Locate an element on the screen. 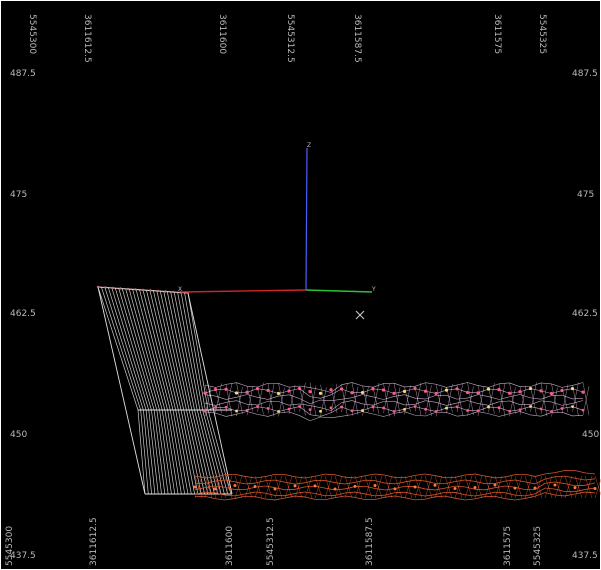  coordinate-label-bottom: 3611600 is located at coordinates (230, 546).